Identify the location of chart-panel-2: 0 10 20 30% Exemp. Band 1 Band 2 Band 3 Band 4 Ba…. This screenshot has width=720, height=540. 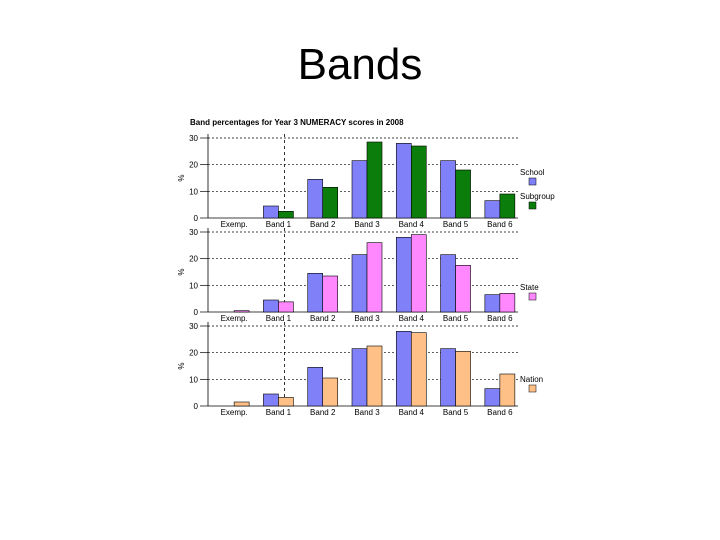
(358, 275).